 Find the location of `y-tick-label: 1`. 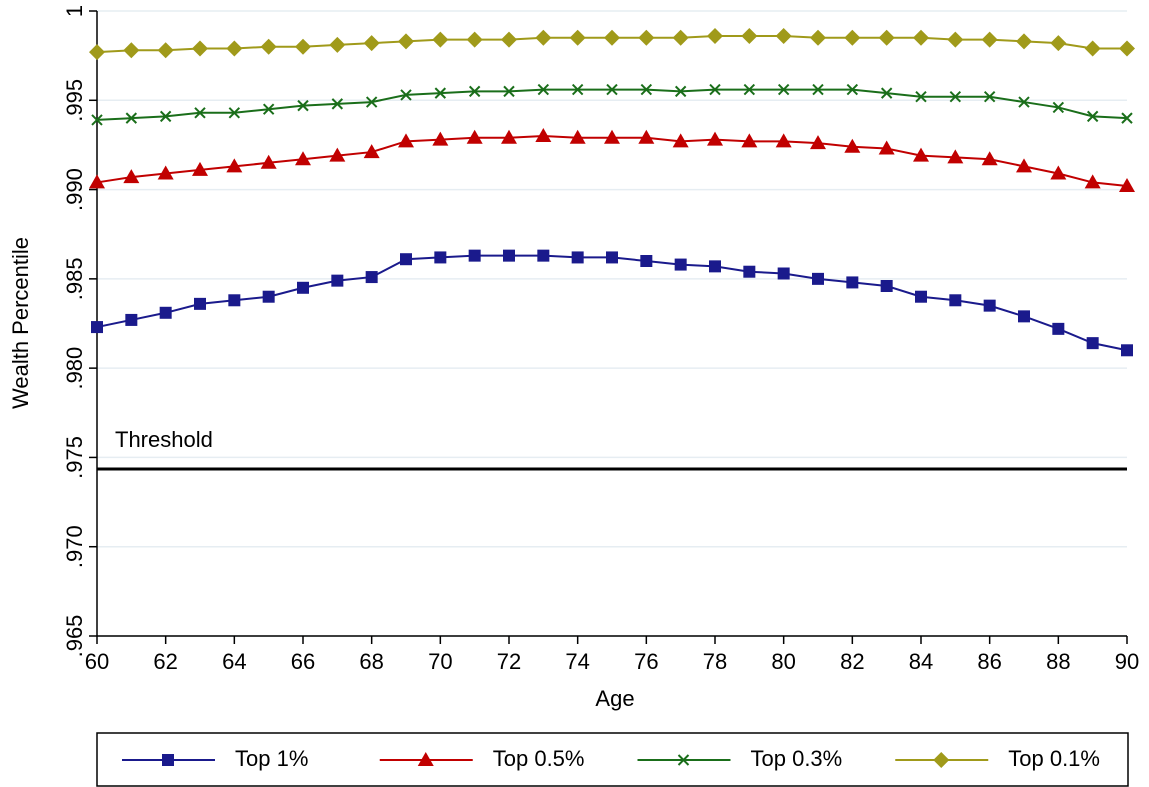

y-tick-label: 1 is located at coordinates (74, 11).